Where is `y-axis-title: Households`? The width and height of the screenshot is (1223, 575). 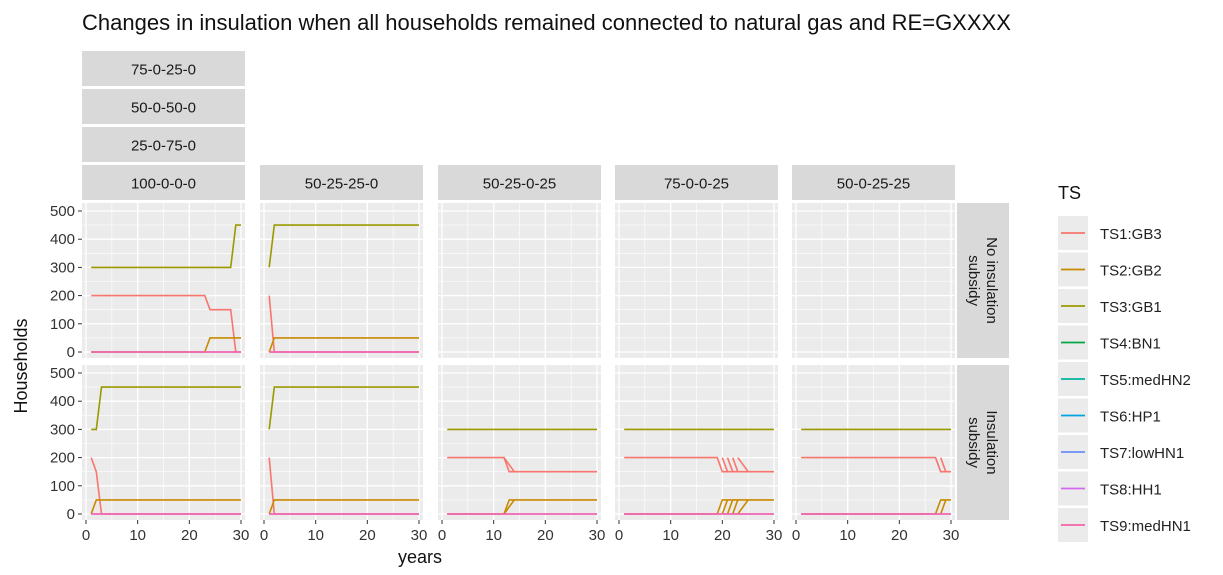
y-axis-title: Households is located at coordinates (21, 365).